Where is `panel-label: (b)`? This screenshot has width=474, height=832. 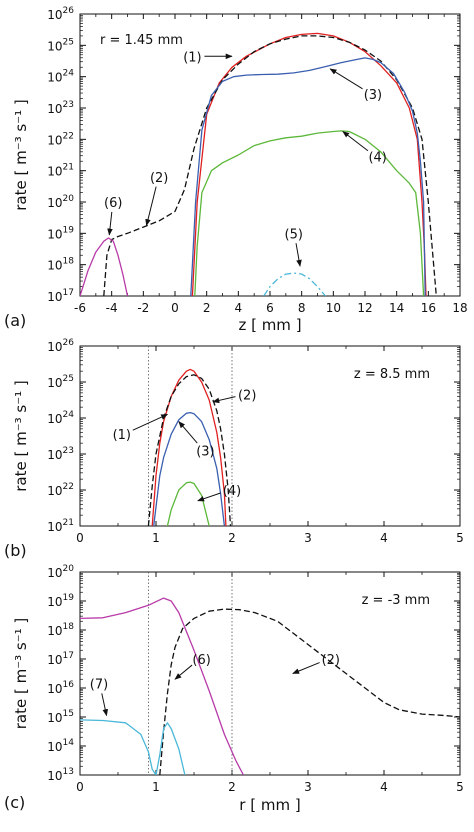 panel-label: (b) is located at coordinates (15, 550).